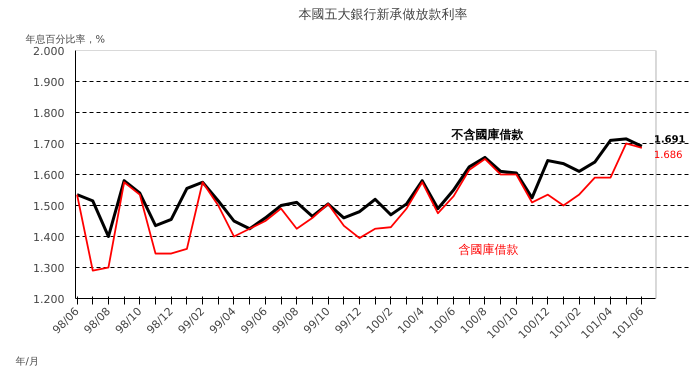 The height and width of the screenshot is (372, 696). What do you see at coordinates (488, 249) in the screenshot?
I see `text: 含國庫借款` at bounding box center [488, 249].